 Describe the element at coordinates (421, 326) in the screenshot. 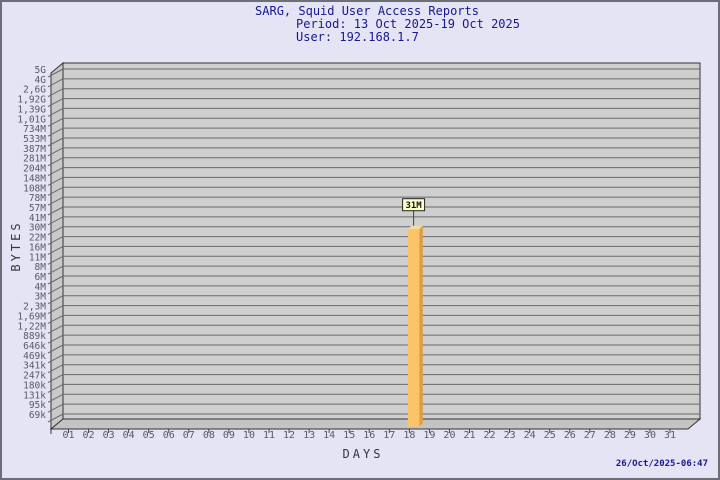

I see `bar-side` at that location.